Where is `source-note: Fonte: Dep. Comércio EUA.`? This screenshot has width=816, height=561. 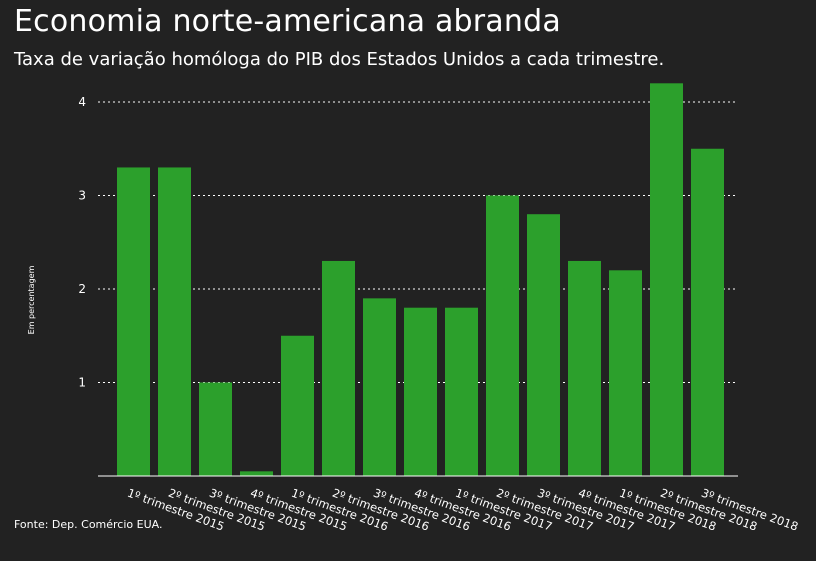 source-note: Fonte: Dep. Comércio EUA. is located at coordinates (88, 524).